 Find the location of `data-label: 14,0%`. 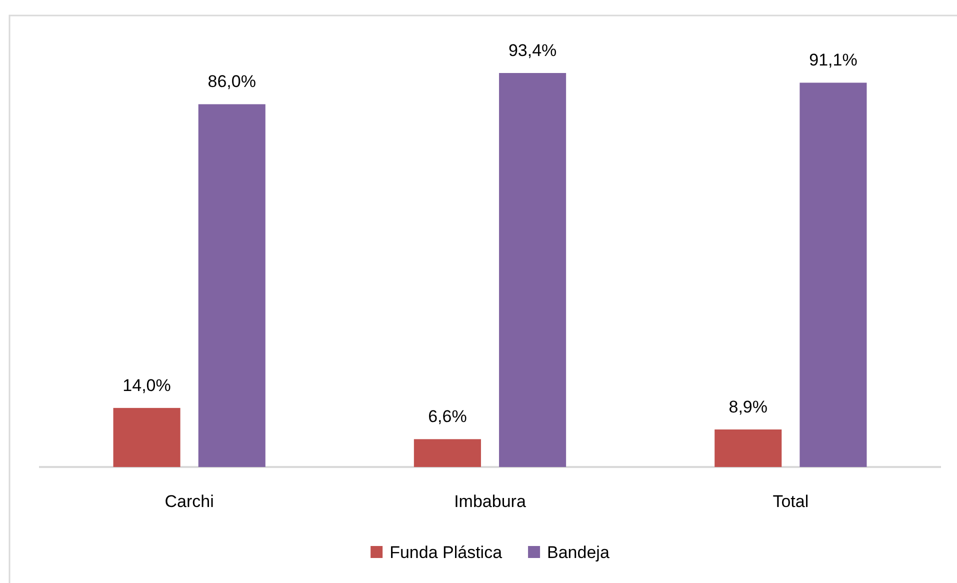

data-label: 14,0% is located at coordinates (146, 385).